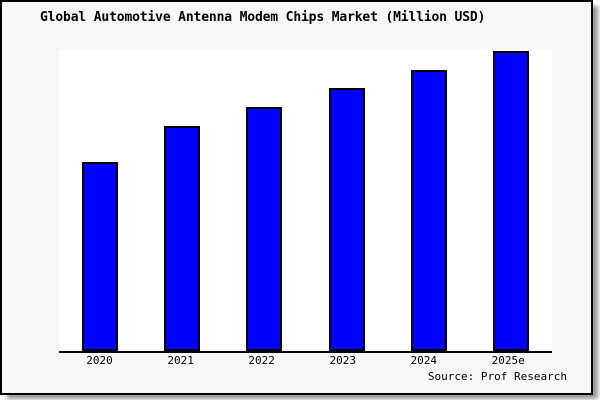 Image resolution: width=600 pixels, height=400 pixels. What do you see at coordinates (428, 210) in the screenshot?
I see `bar-2024` at bounding box center [428, 210].